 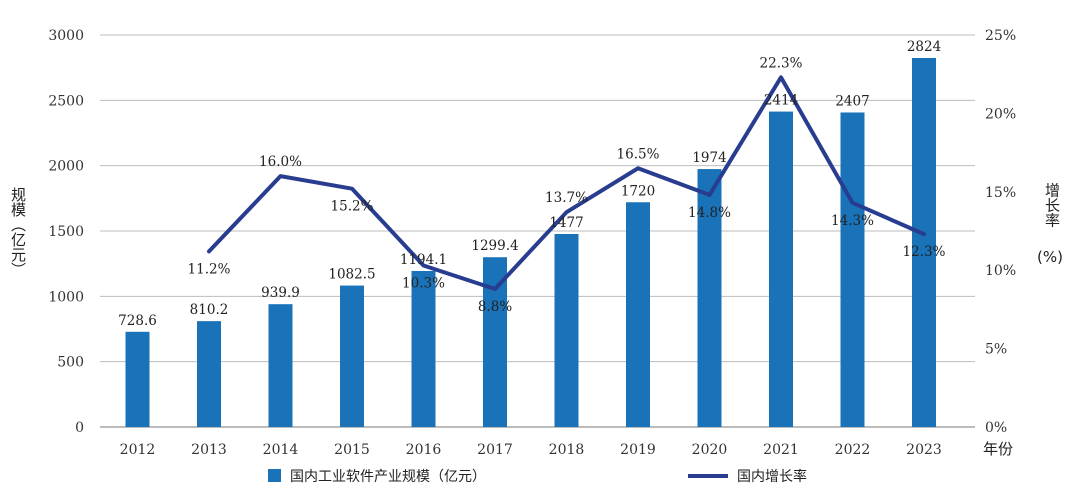 What do you see at coordinates (66, 101) in the screenshot?
I see `left-tick-label: 2500` at bounding box center [66, 101].